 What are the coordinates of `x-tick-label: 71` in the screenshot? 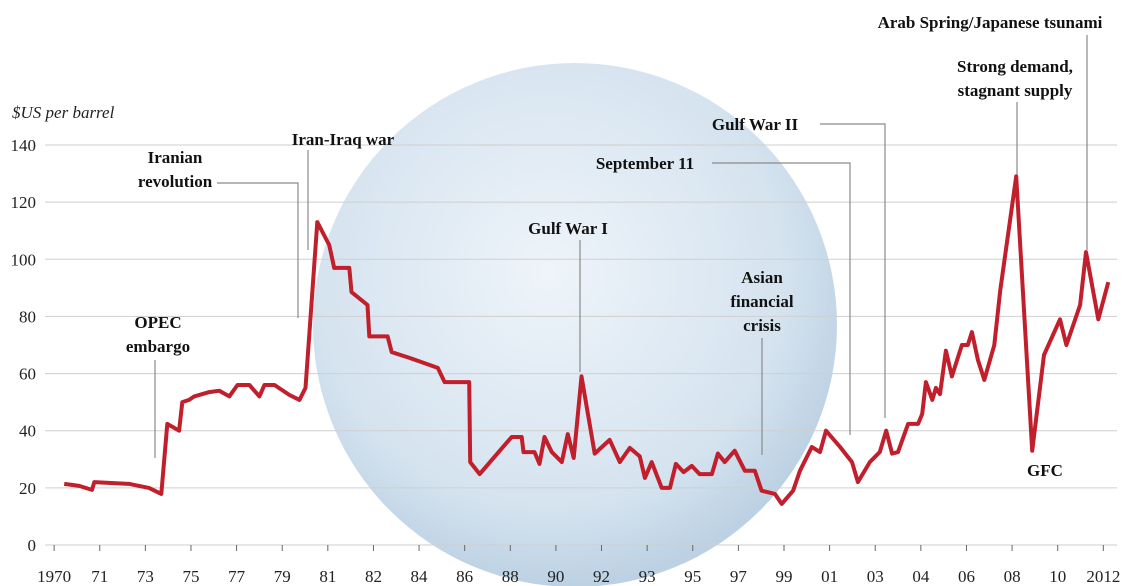 It's located at (99, 576).